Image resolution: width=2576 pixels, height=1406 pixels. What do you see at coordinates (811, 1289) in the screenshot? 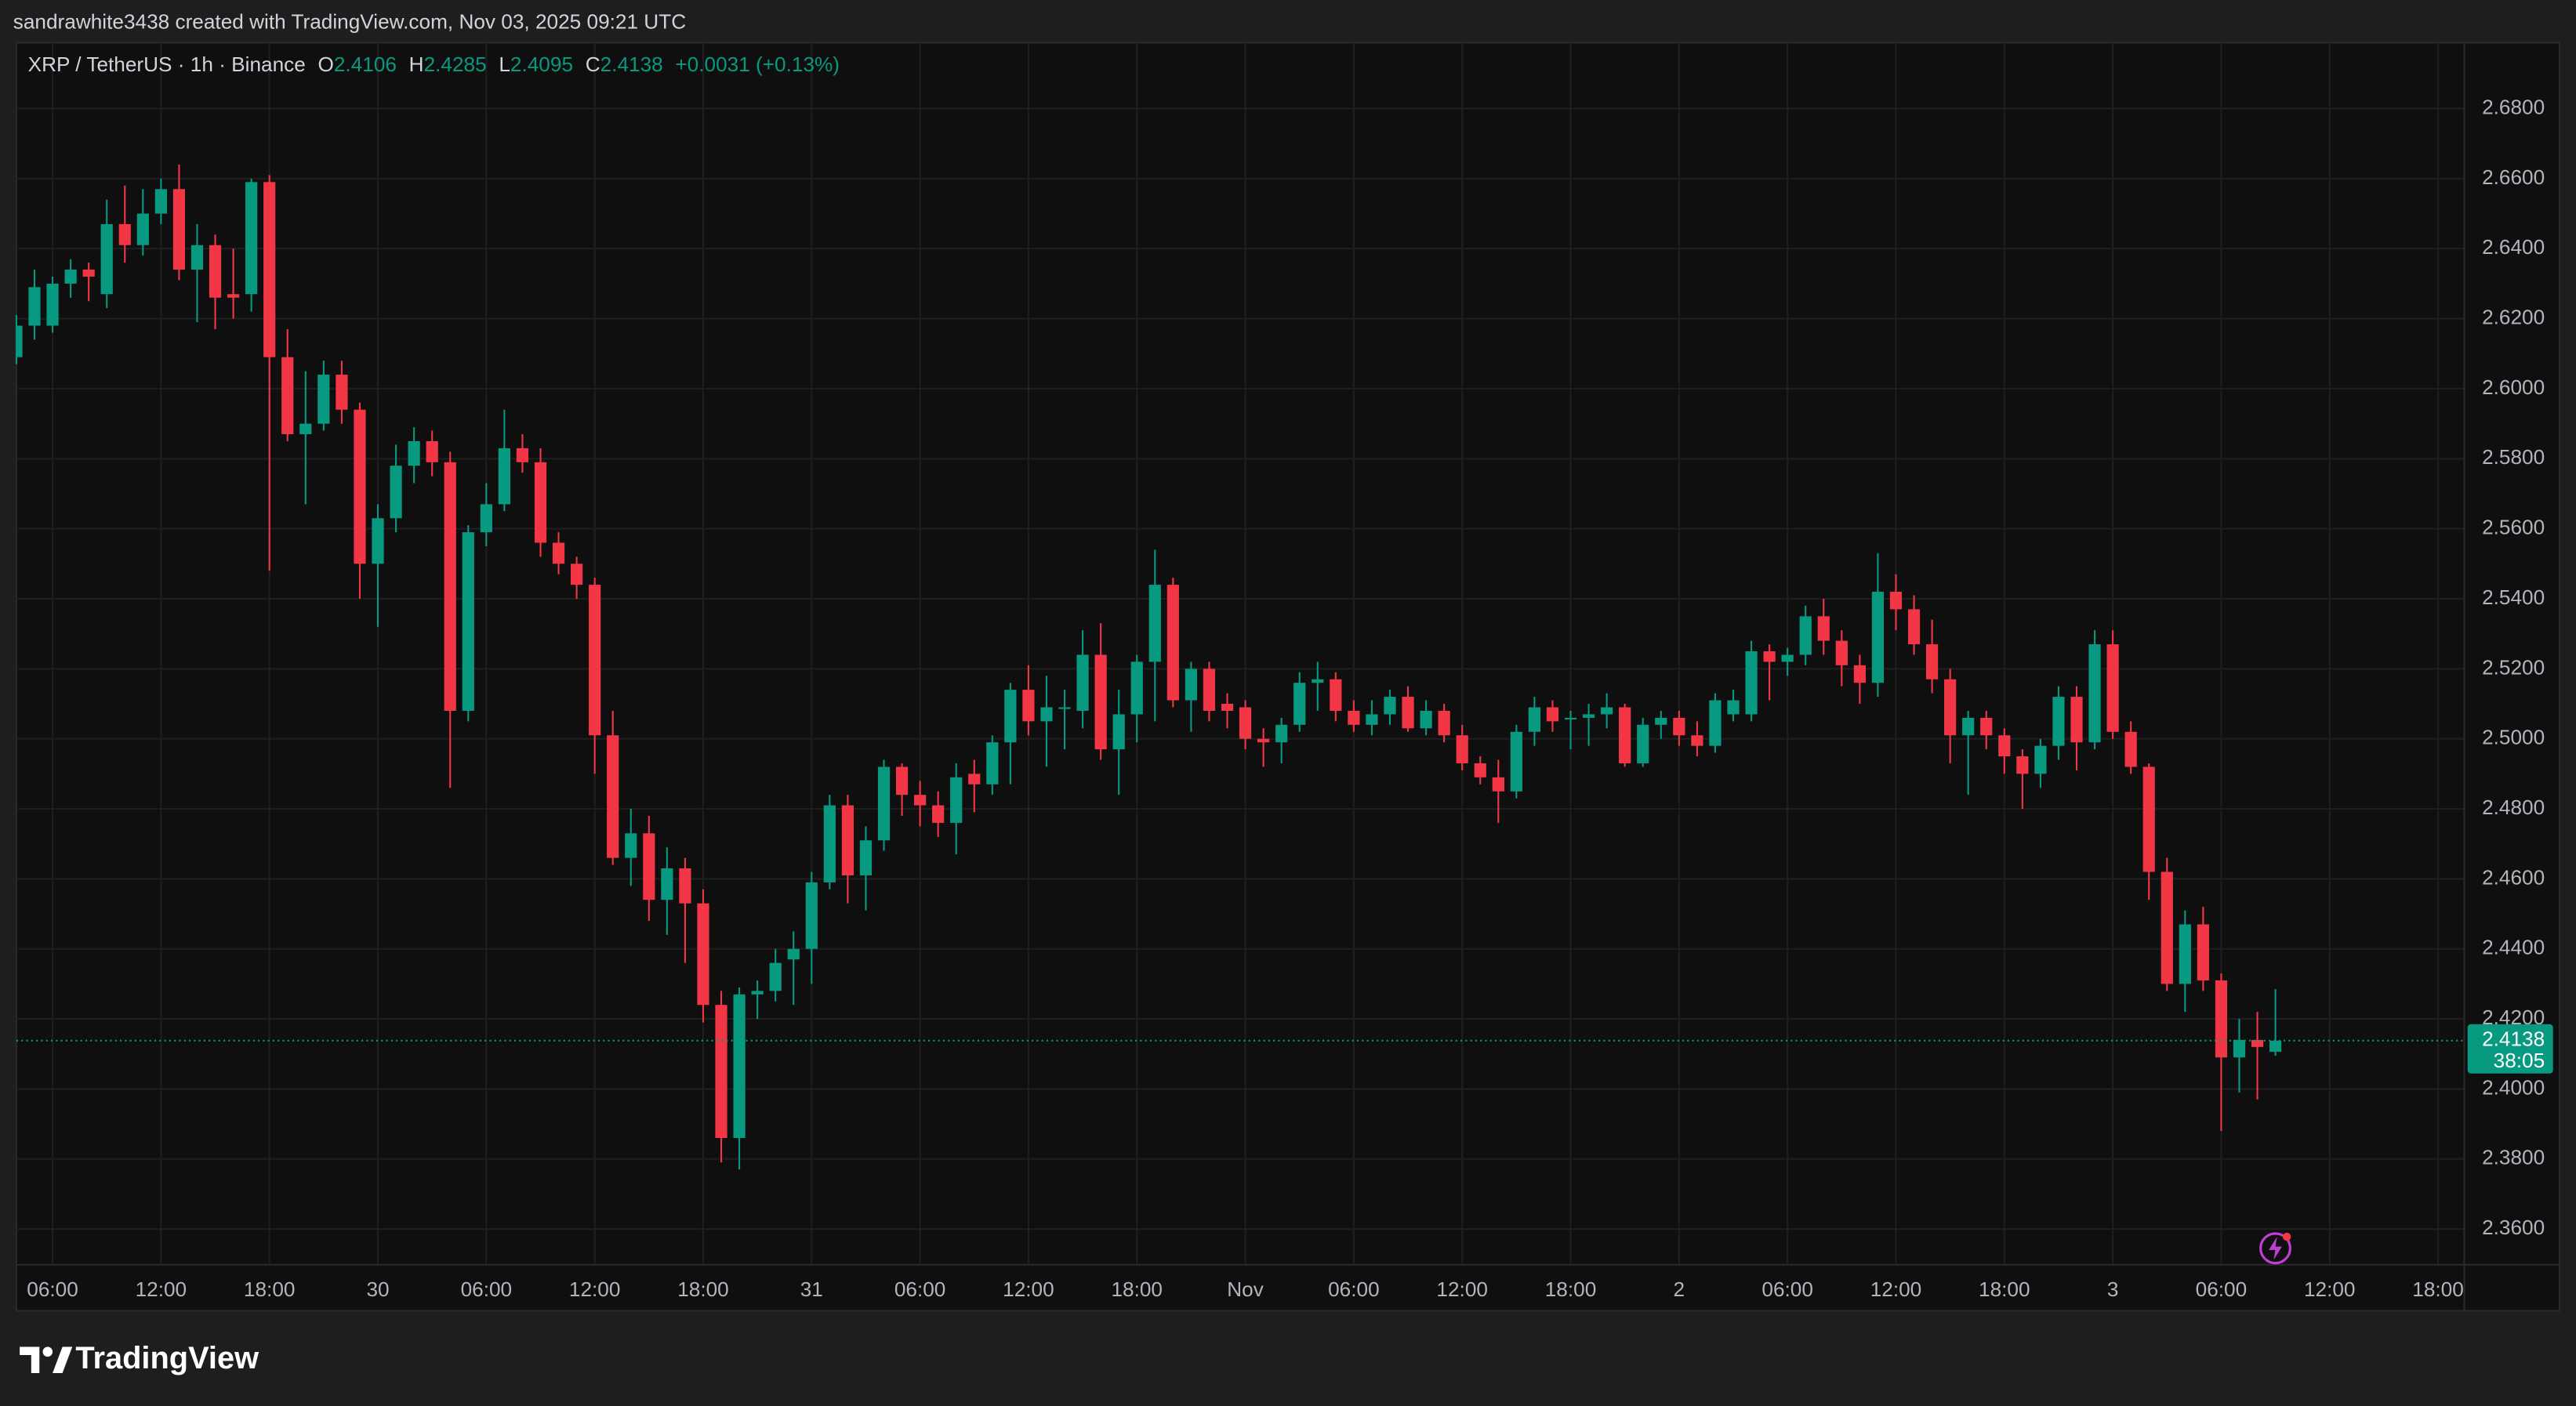
I see `x-tick-label: 31` at bounding box center [811, 1289].